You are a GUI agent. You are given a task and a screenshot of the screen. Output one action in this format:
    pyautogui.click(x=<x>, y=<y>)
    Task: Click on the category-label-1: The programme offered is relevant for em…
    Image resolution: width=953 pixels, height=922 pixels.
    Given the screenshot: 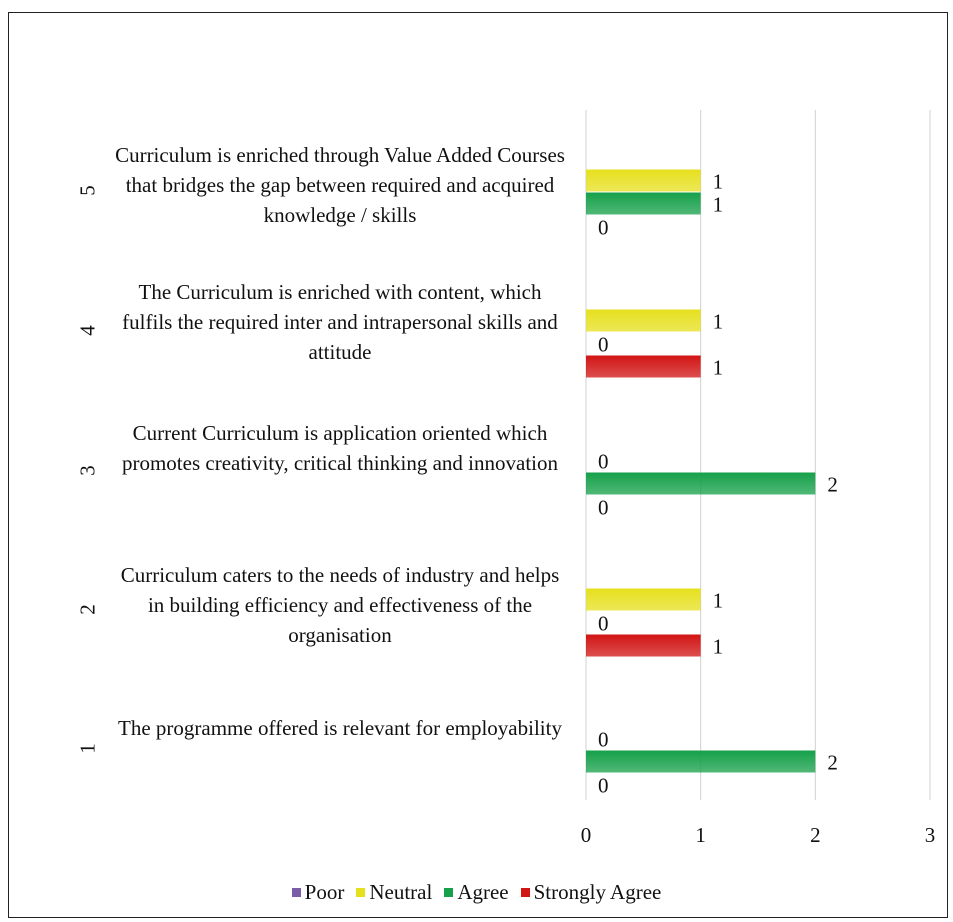 What is the action you would take?
    pyautogui.click(x=340, y=728)
    